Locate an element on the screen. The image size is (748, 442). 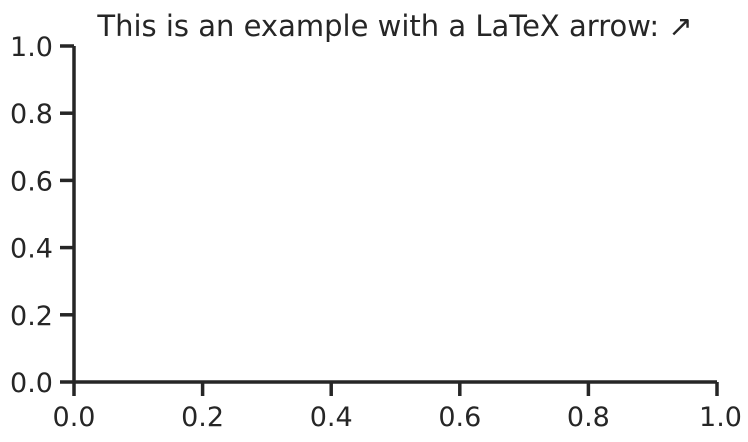
x-tick-label: 1.0 is located at coordinates (720, 417).